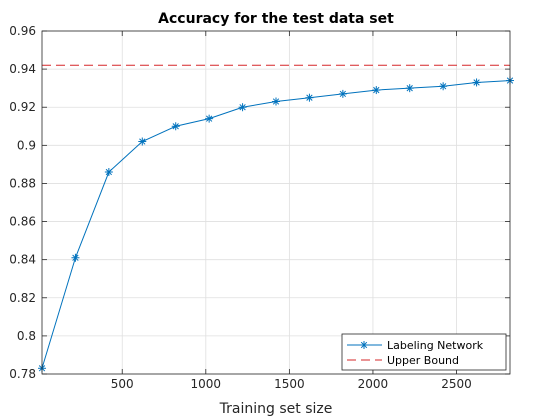 Image resolution: width=560 pixels, height=420 pixels. Describe the element at coordinates (456, 384) in the screenshot. I see `x-tick-label: 2500` at that location.